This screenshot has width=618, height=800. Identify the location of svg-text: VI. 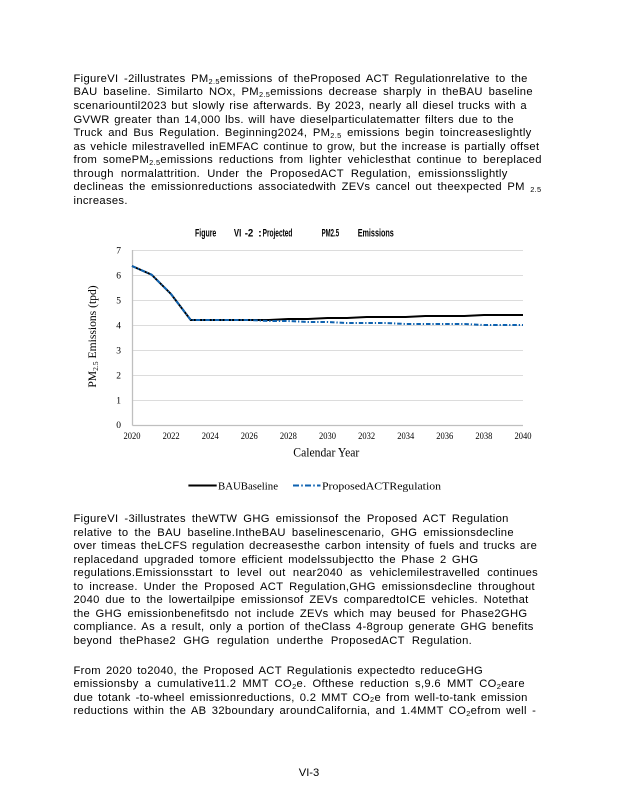
(237, 233).